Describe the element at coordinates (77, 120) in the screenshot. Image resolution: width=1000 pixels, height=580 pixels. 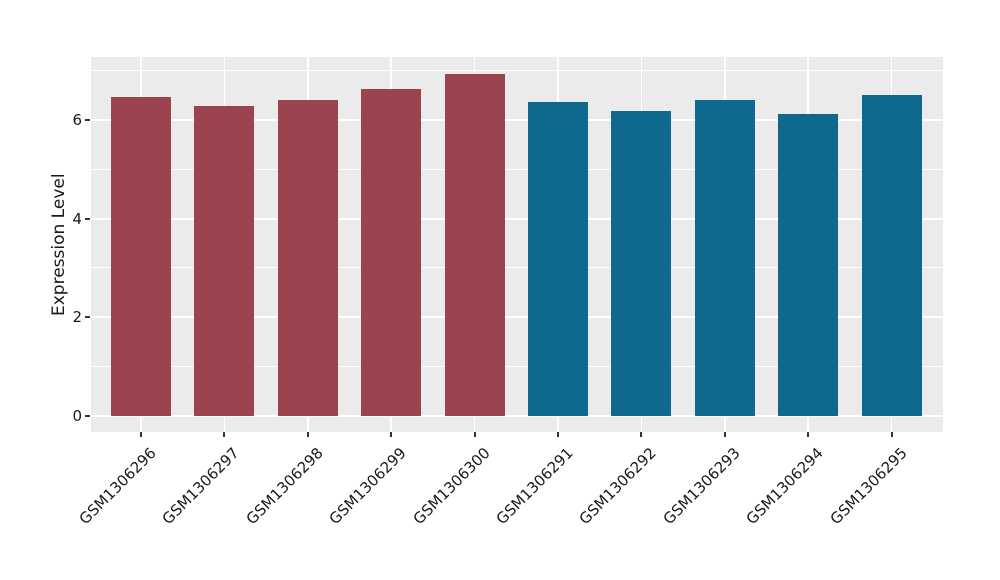
I see `y-tick-label: 6` at that location.